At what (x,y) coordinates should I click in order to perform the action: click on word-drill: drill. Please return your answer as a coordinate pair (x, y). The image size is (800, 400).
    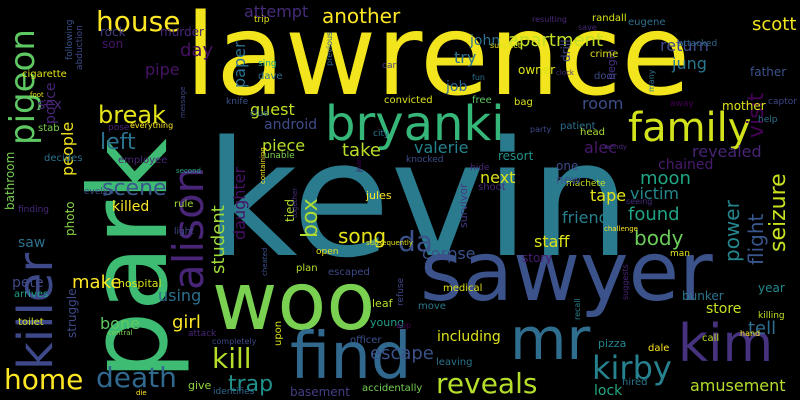
    Looking at the image, I should click on (566, 50).